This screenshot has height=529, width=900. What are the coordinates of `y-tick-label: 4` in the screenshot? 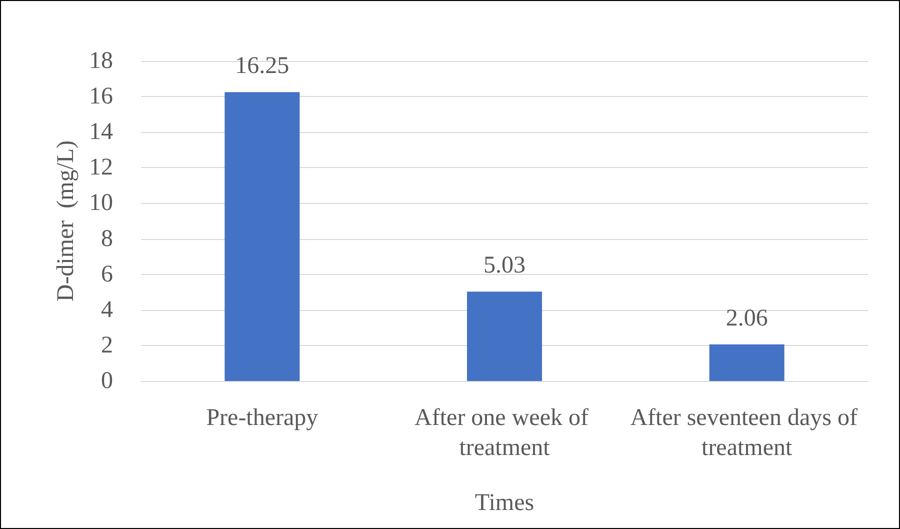 It's located at (107, 309).